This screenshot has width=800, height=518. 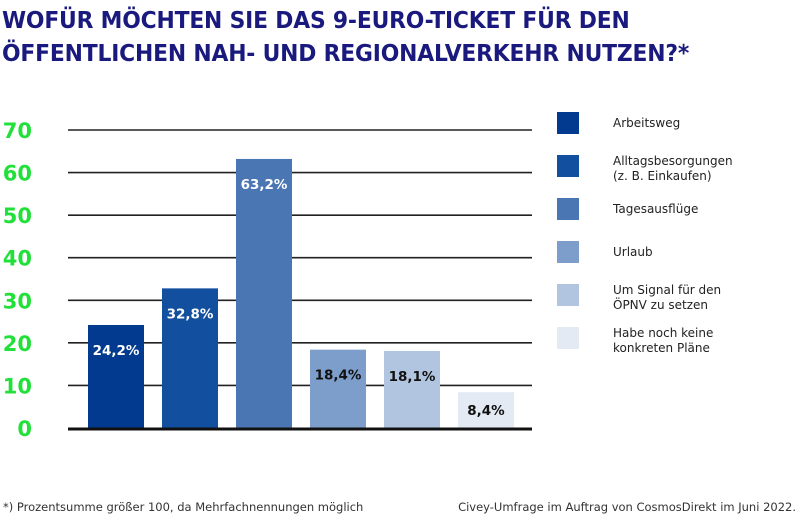 What do you see at coordinates (17, 259) in the screenshot?
I see `y-tick-label: 40` at bounding box center [17, 259].